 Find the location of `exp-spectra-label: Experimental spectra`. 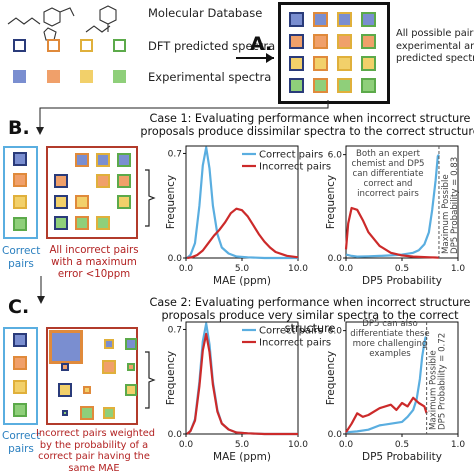

exp-spectra-label: Experimental spectra is located at coordinates (210, 77).